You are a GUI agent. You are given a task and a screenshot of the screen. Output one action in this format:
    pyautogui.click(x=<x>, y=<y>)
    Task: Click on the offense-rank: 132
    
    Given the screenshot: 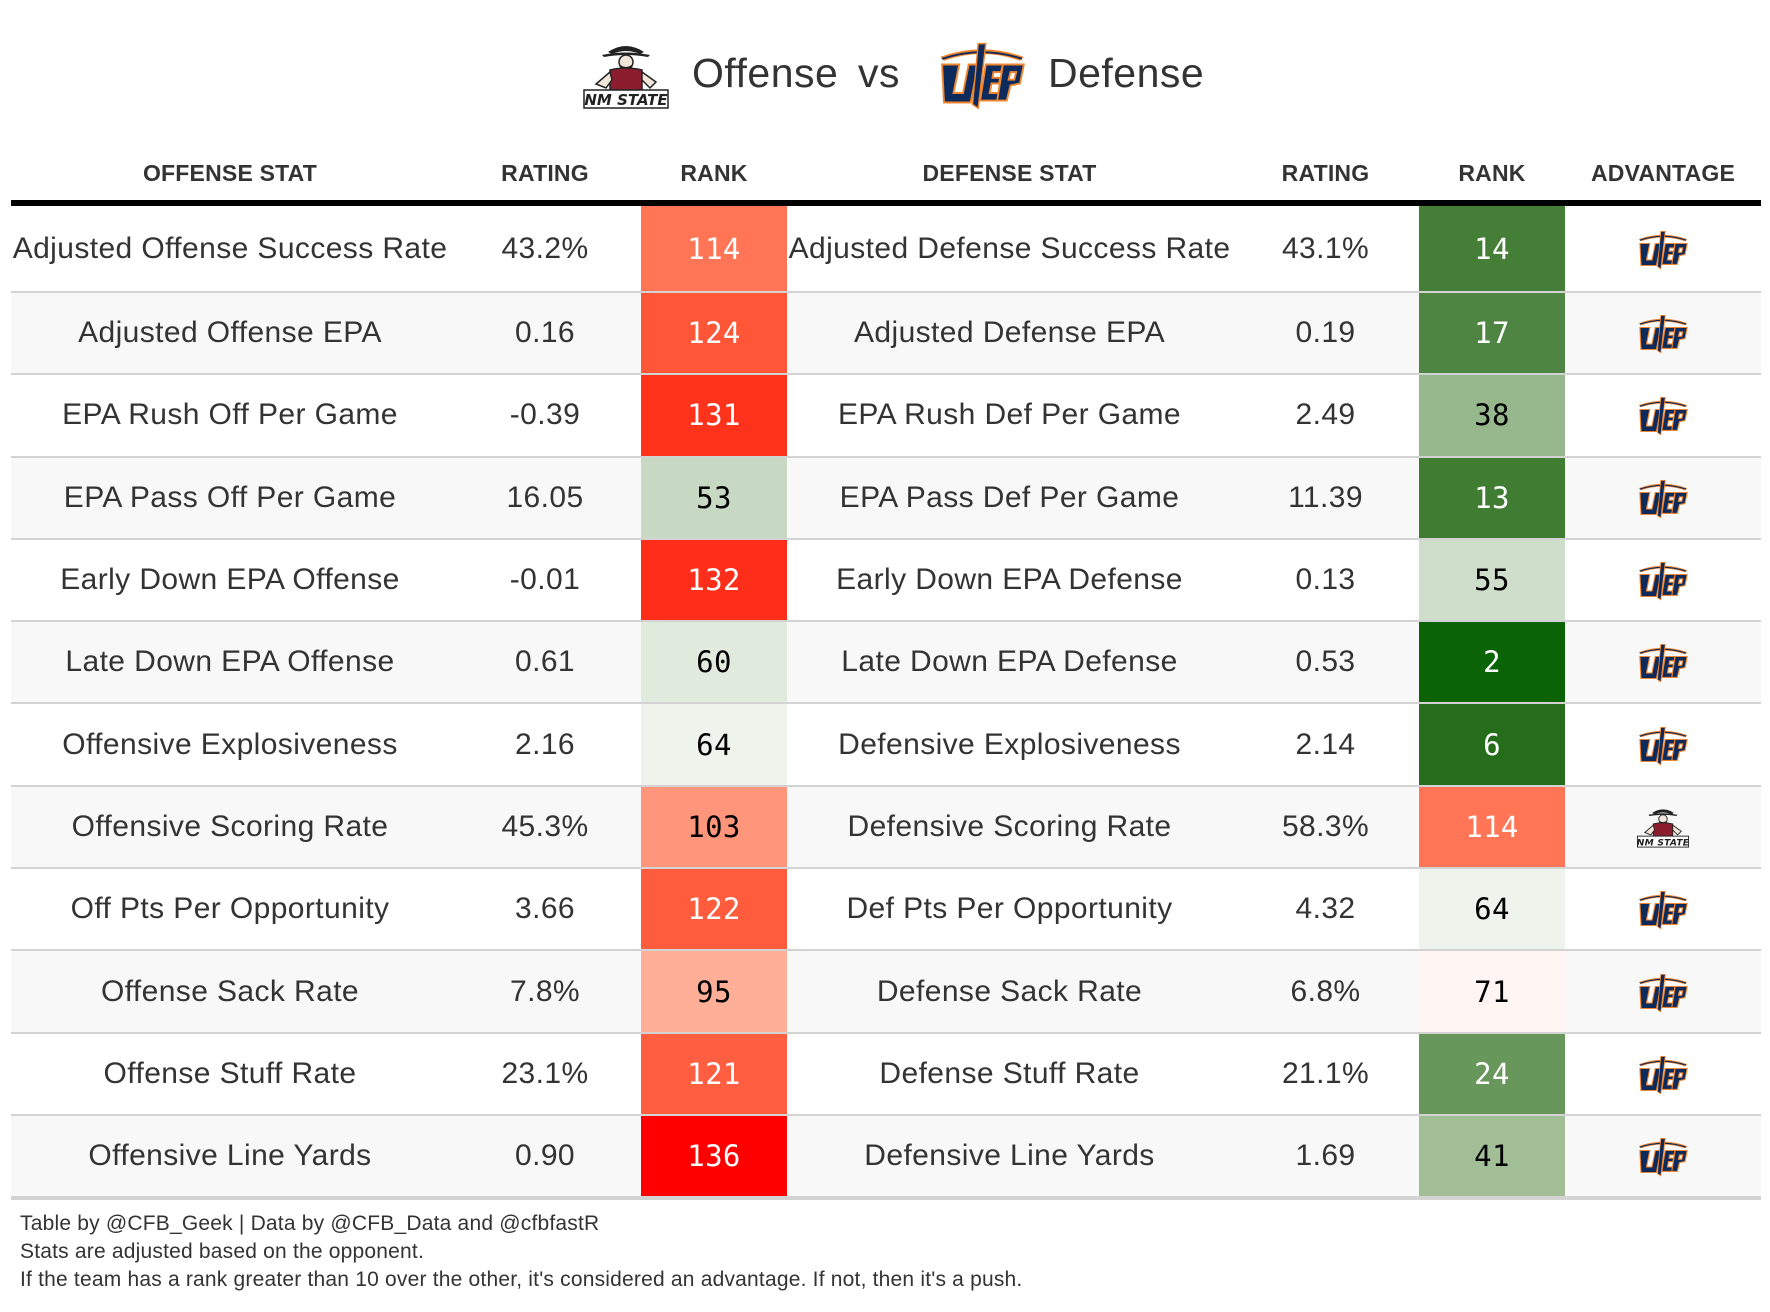 What is the action you would take?
    pyautogui.click(x=714, y=580)
    